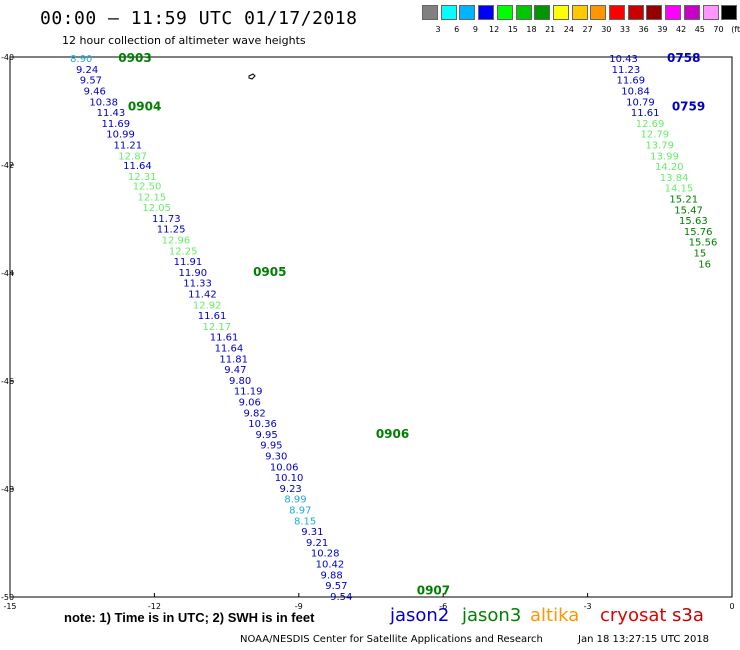  Describe the element at coordinates (662, 29) in the screenshot. I see `legend-label: 39` at that location.